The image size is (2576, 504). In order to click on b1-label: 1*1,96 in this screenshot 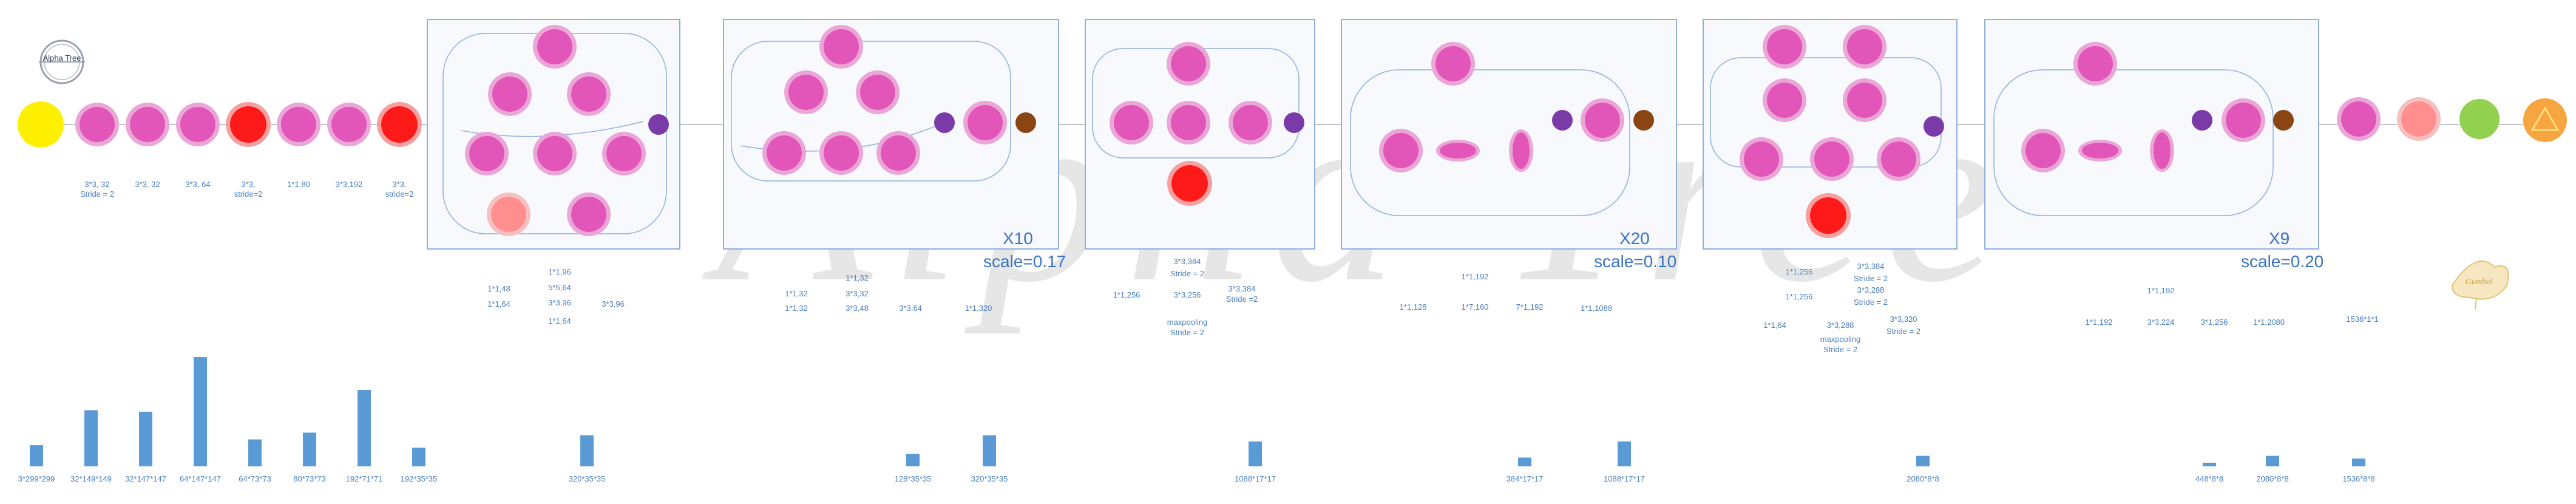, I will do `click(559, 271)`.